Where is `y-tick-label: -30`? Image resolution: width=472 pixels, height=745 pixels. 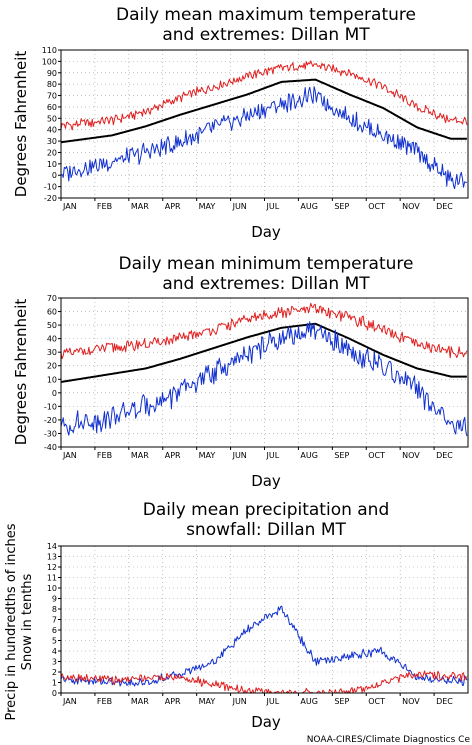
y-tick-label: -30 is located at coordinates (50, 433).